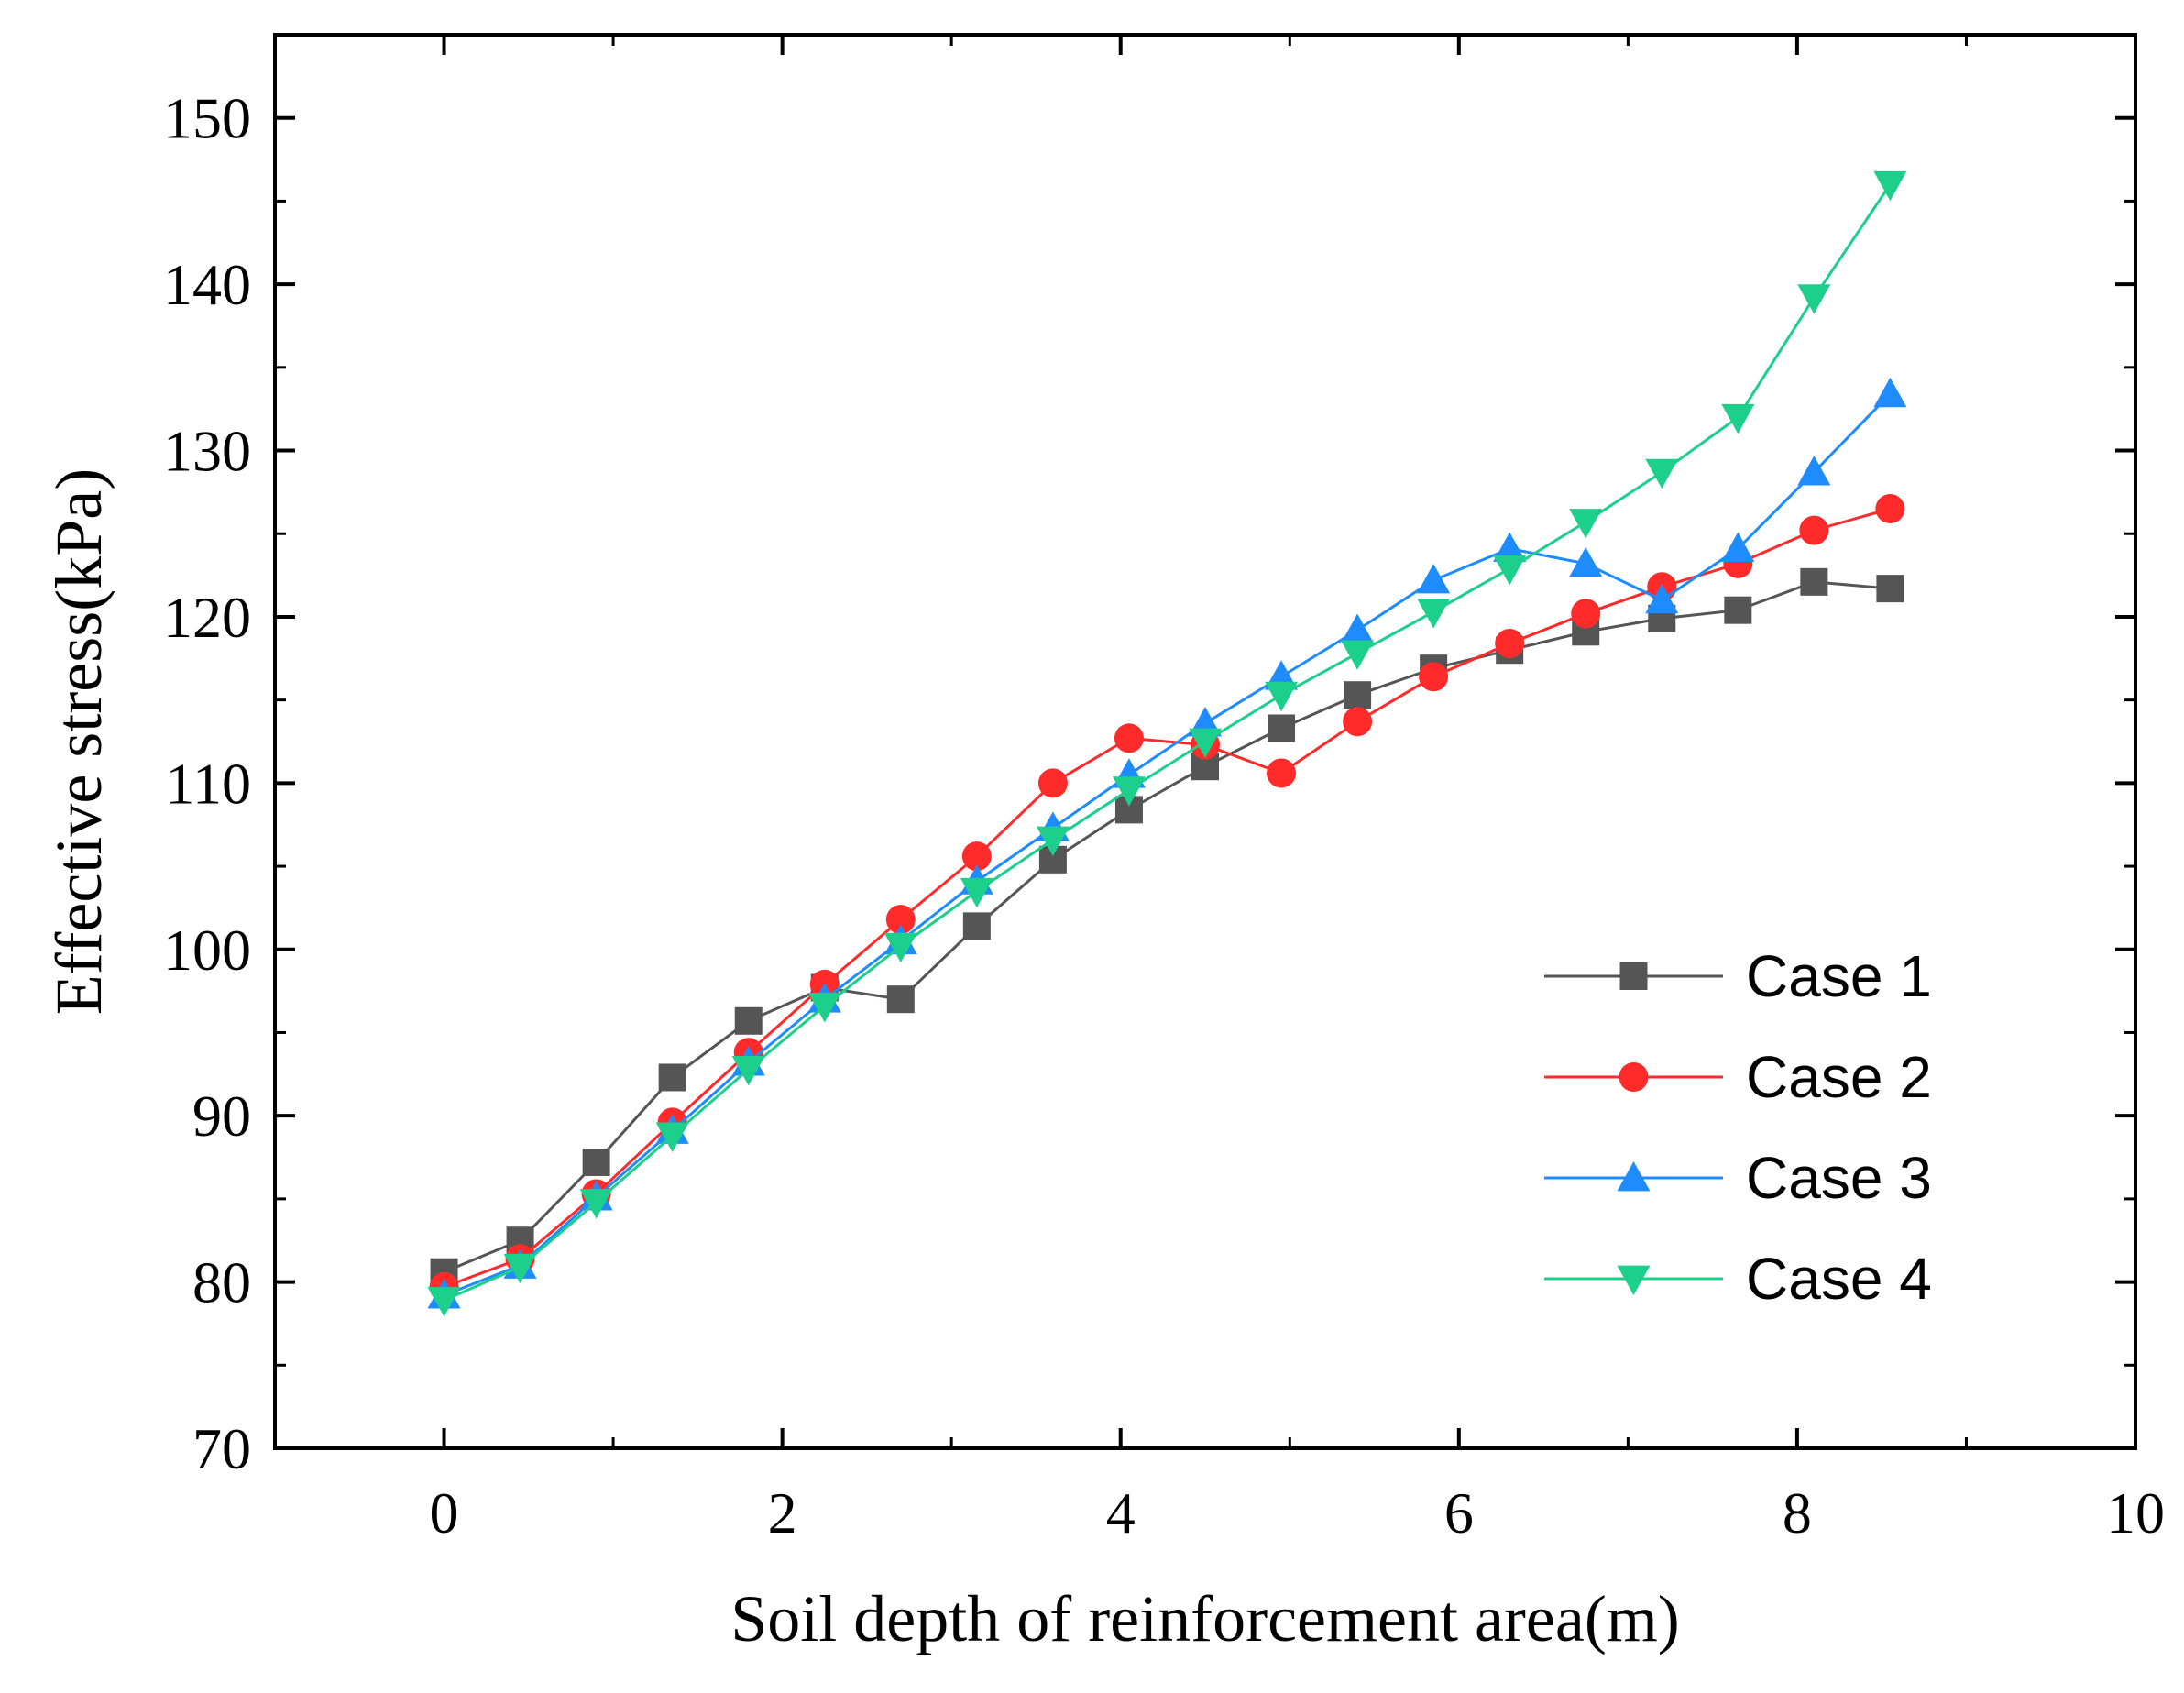 The image size is (2184, 1693). Describe the element at coordinates (207, 617) in the screenshot. I see `y-tick-label: 120` at that location.